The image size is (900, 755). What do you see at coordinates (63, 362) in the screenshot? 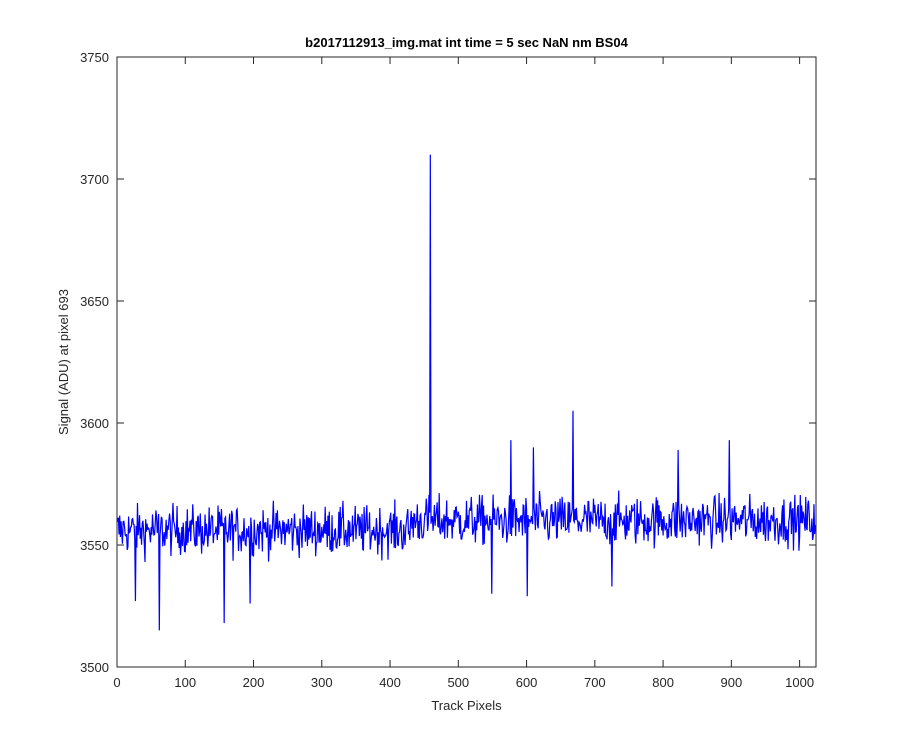
I see `y-axis-label: Signal (ADU) at pixel 693` at bounding box center [63, 362].